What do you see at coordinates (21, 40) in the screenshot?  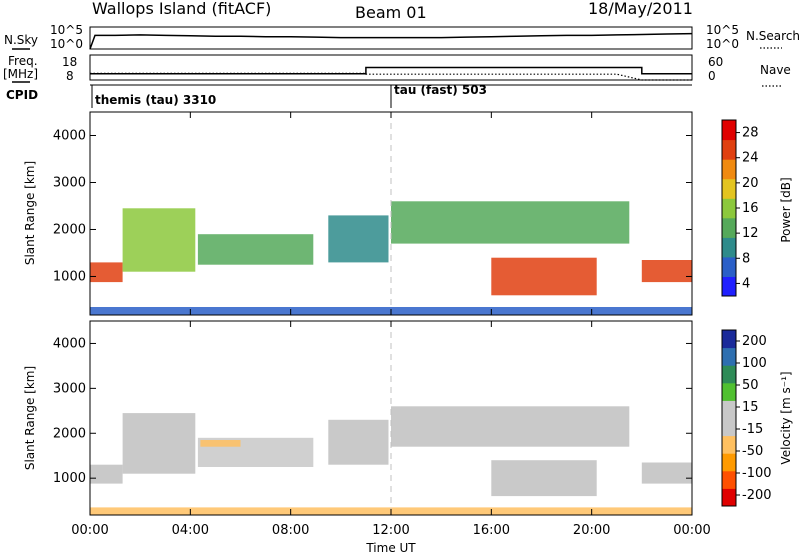 I see `nsky-label: N.Sky` at bounding box center [21, 40].